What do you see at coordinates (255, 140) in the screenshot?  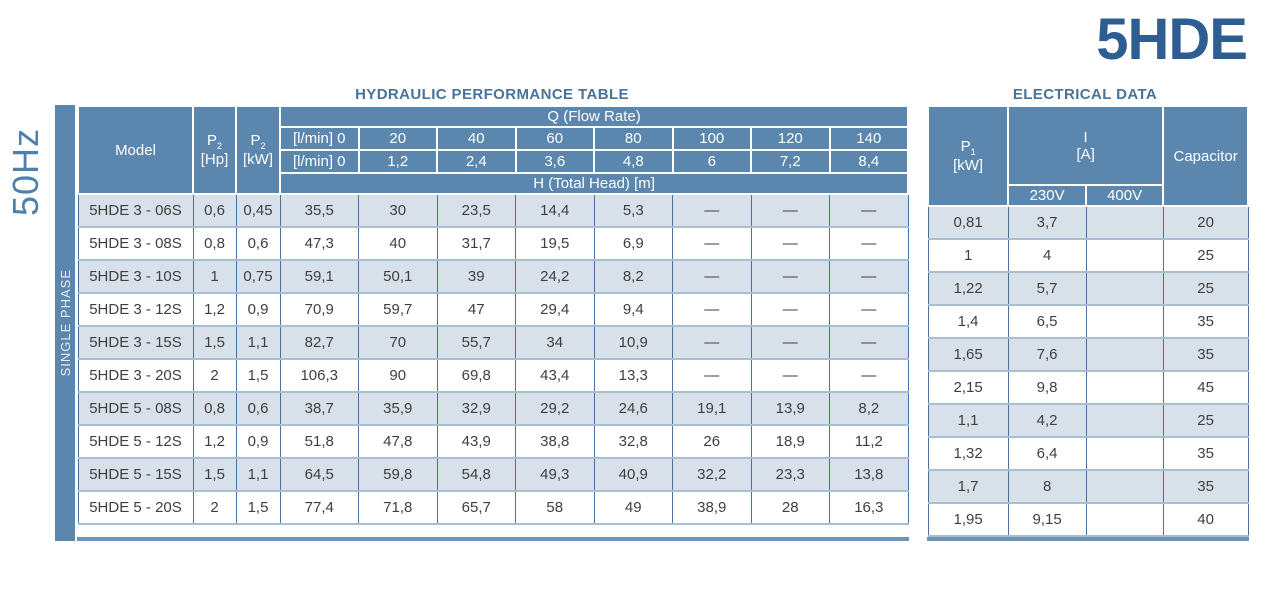 I see `p2-symbol: P` at bounding box center [255, 140].